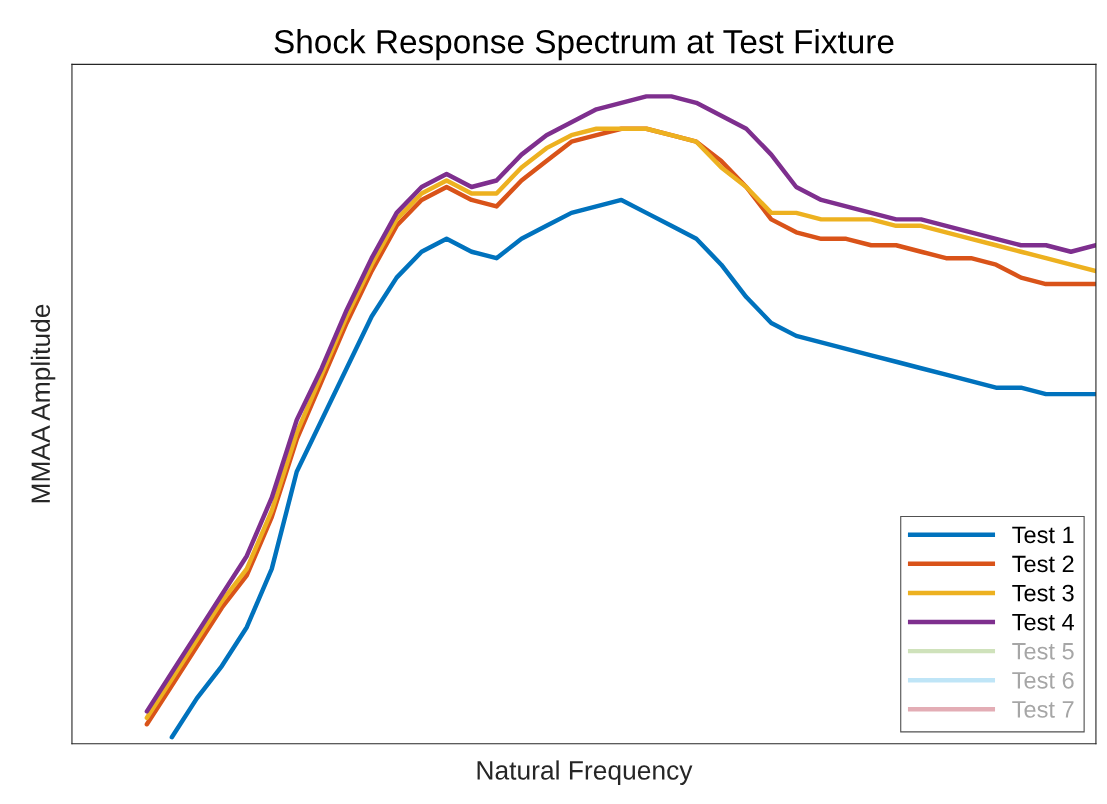  I want to click on chart-title: Shock Response Spectrum at Test Fixture, so click(584, 45).